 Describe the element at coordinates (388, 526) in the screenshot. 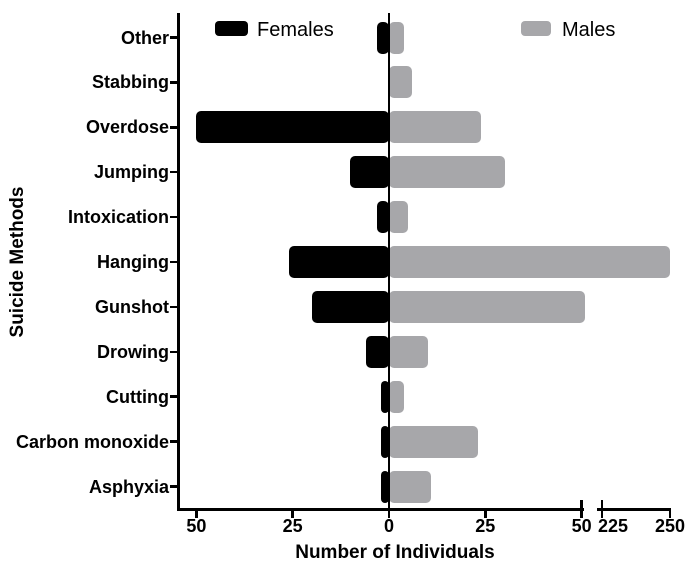

I see `x-tick-label-zero-0: 0` at that location.